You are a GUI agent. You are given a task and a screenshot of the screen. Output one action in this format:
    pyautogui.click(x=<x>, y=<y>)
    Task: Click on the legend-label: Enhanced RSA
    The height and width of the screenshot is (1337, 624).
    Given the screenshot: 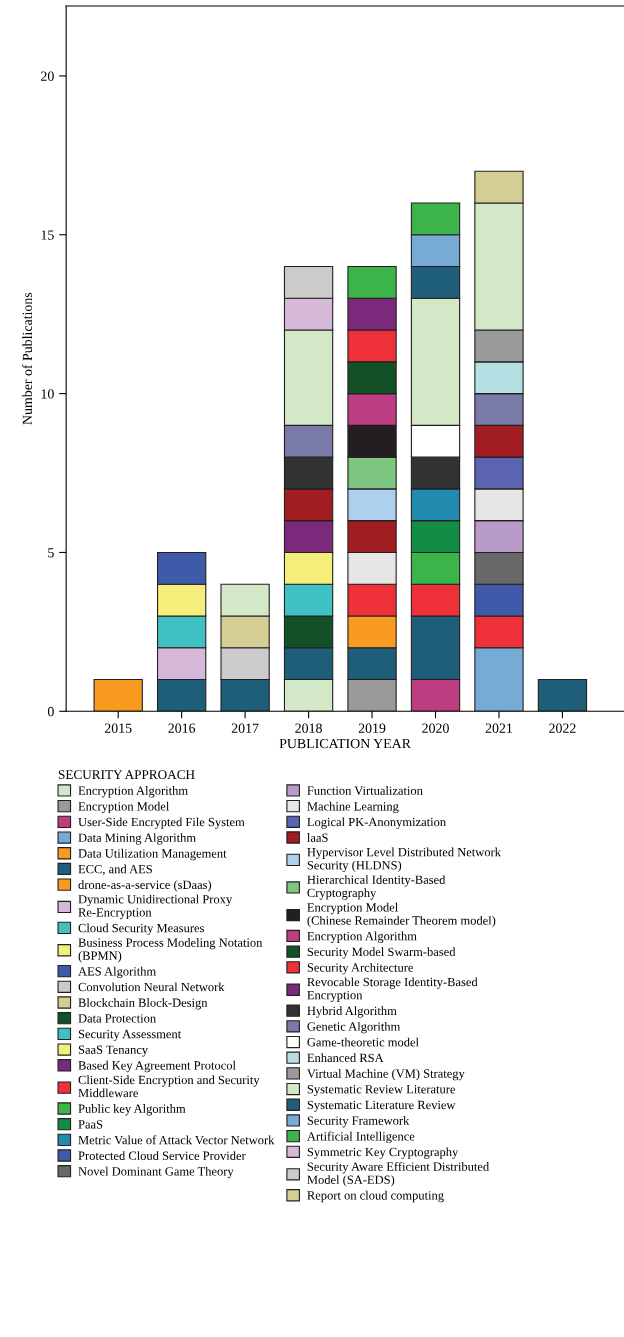 What is the action you would take?
    pyautogui.click(x=345, y=1058)
    